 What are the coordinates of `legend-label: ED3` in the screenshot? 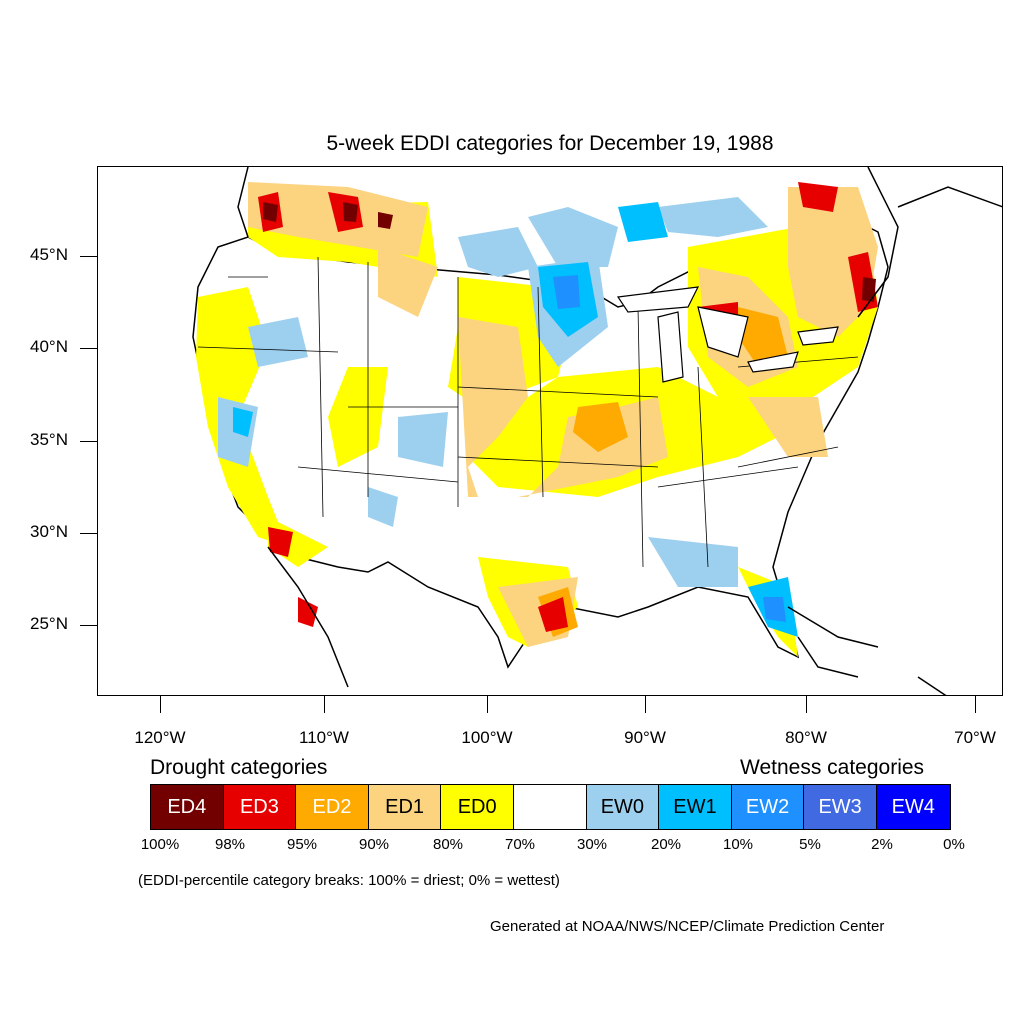 It's located at (259, 806).